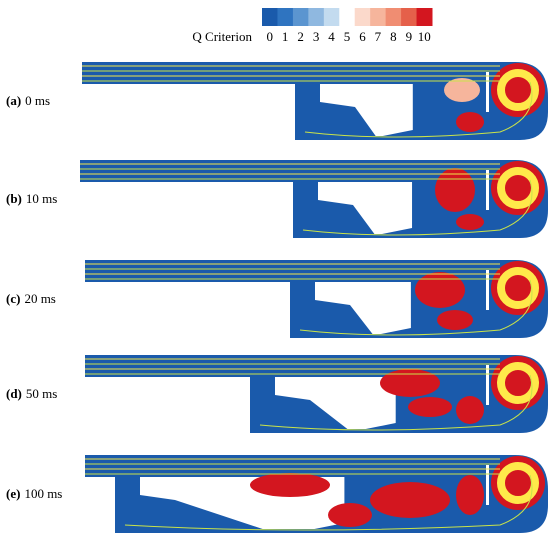 Image resolution: width=550 pixels, height=538 pixels. I want to click on colorbar-tick-label: 10, so click(424, 36).